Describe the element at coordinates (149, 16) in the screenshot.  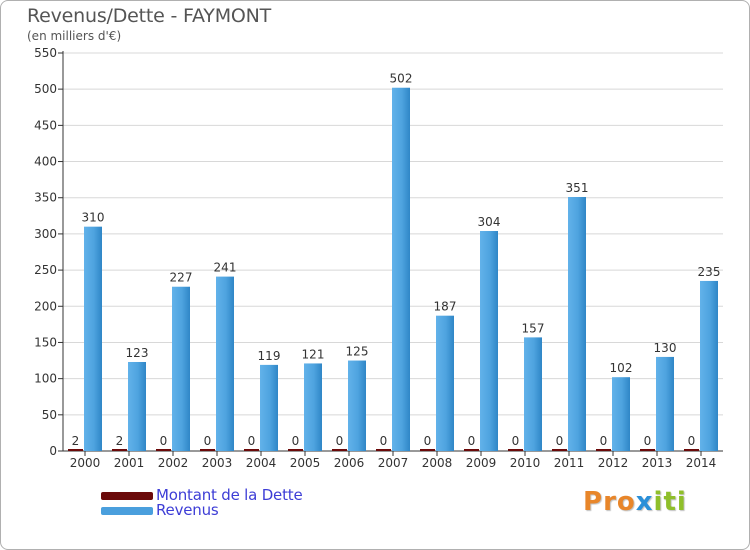
I see `chart-title: Revenus/Dette - FAYMONT` at that location.